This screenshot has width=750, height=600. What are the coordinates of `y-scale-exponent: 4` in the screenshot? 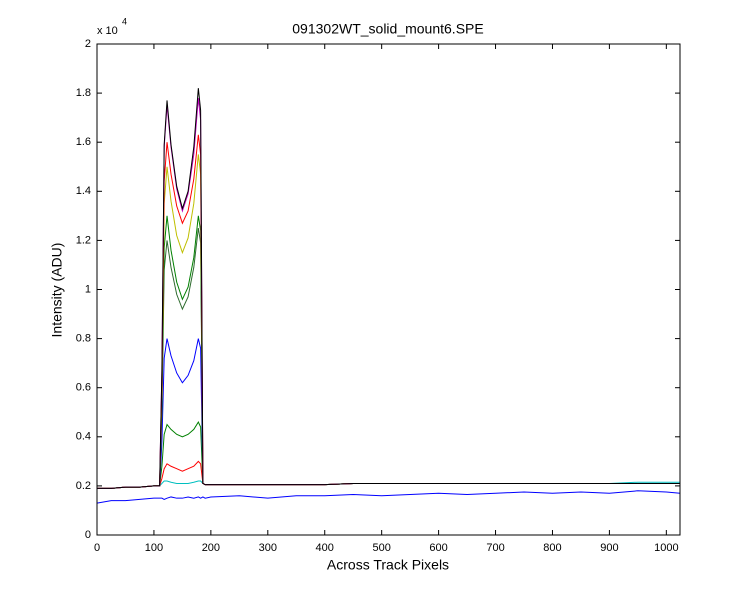 It's located at (124, 21).